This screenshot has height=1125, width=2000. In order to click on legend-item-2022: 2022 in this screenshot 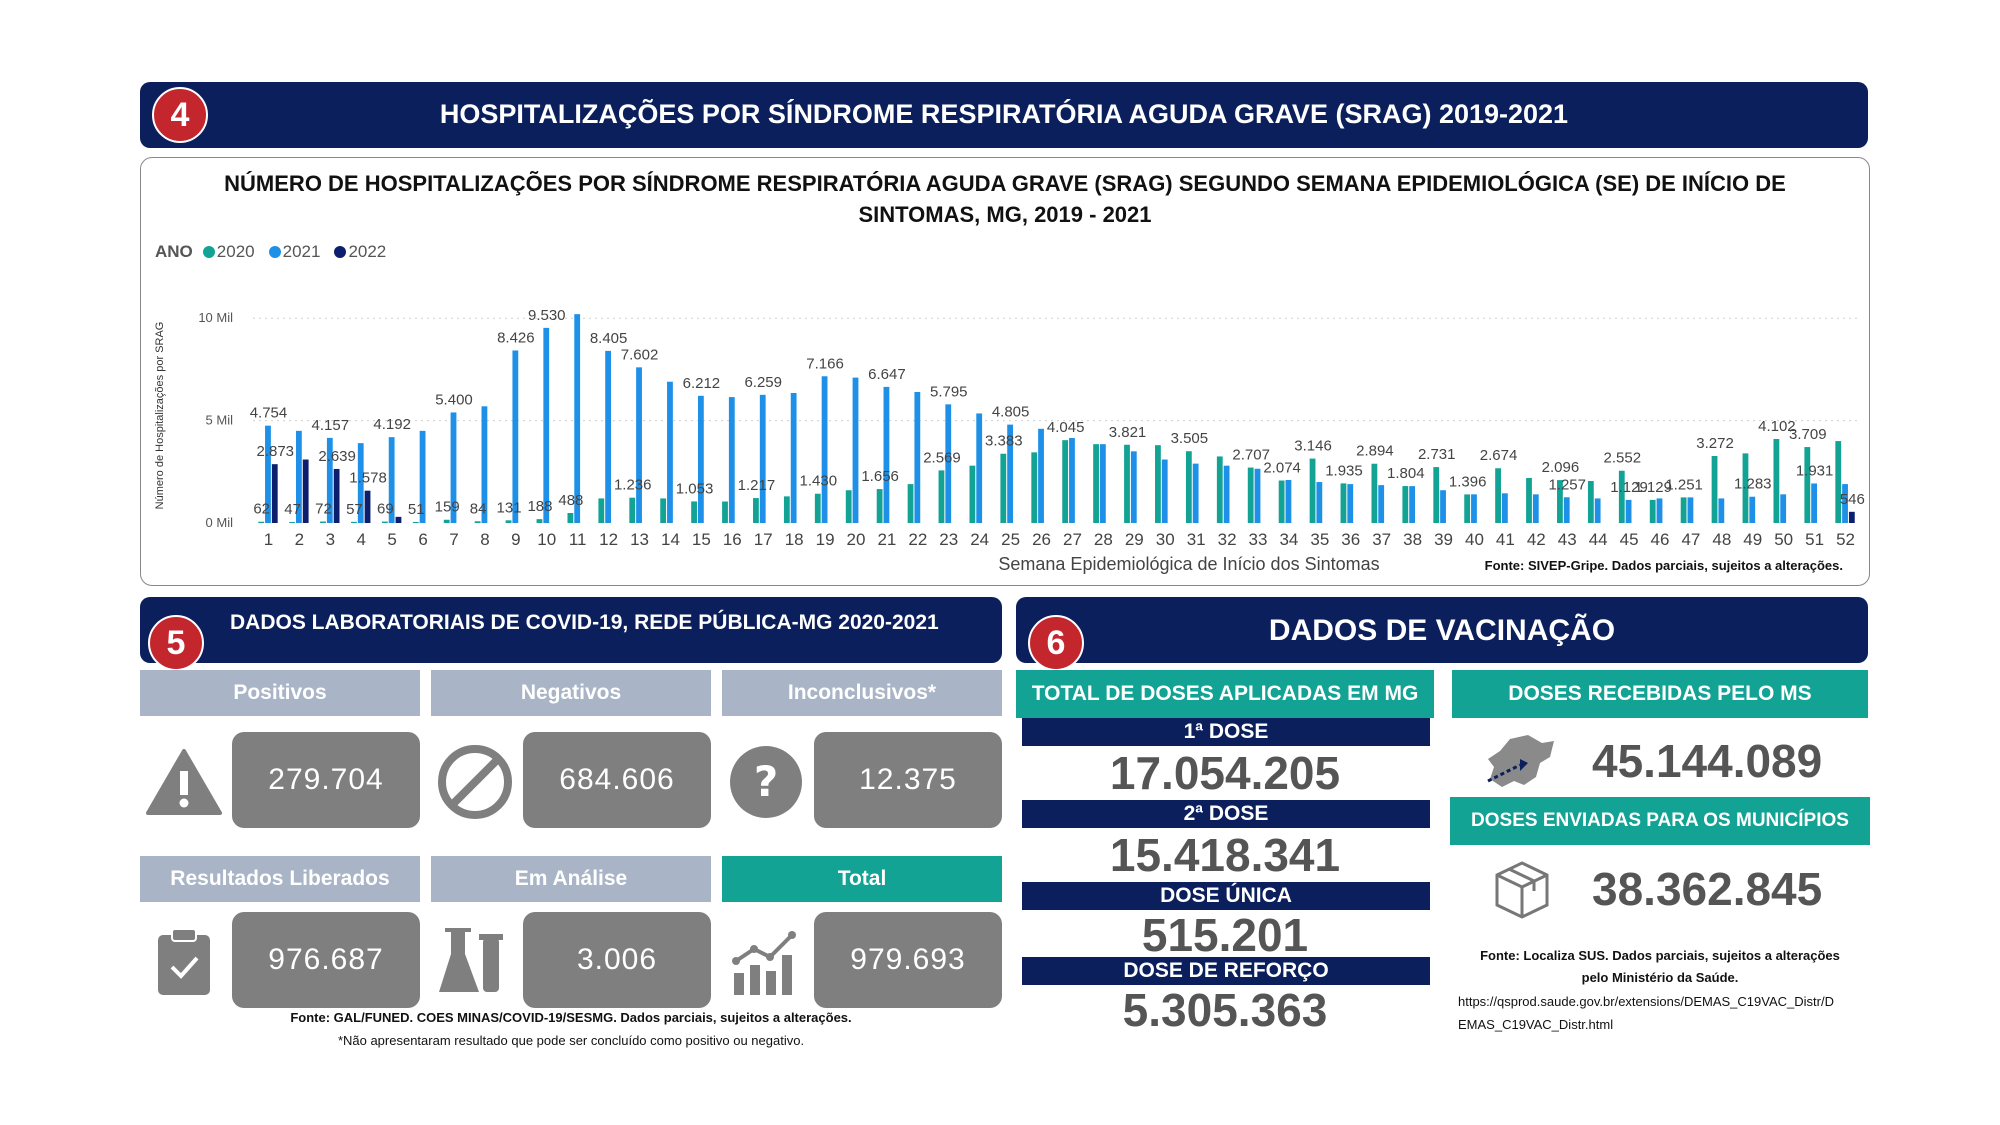, I will do `click(360, 252)`.